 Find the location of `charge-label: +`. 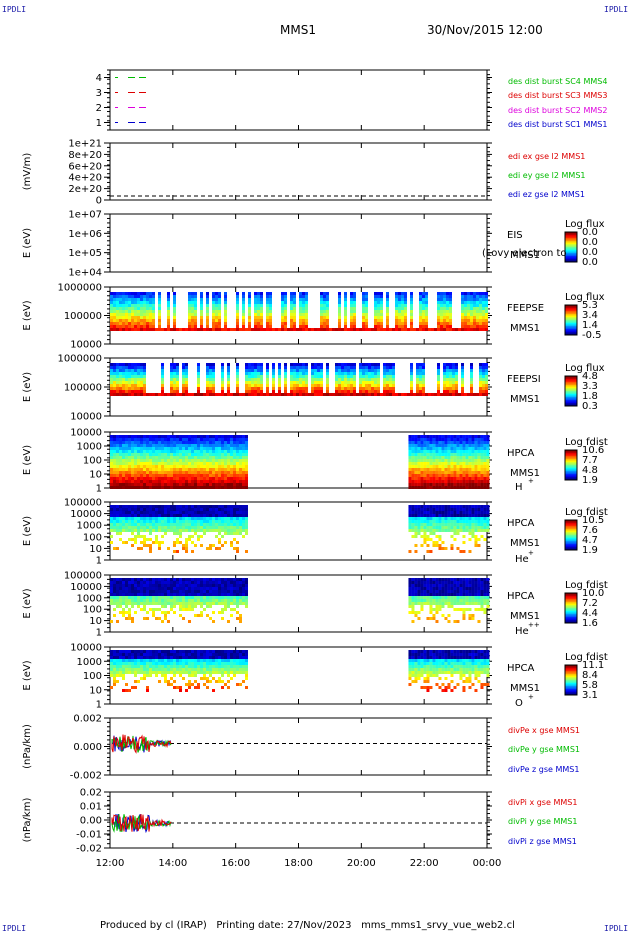

charge-label: + is located at coordinates (531, 553).